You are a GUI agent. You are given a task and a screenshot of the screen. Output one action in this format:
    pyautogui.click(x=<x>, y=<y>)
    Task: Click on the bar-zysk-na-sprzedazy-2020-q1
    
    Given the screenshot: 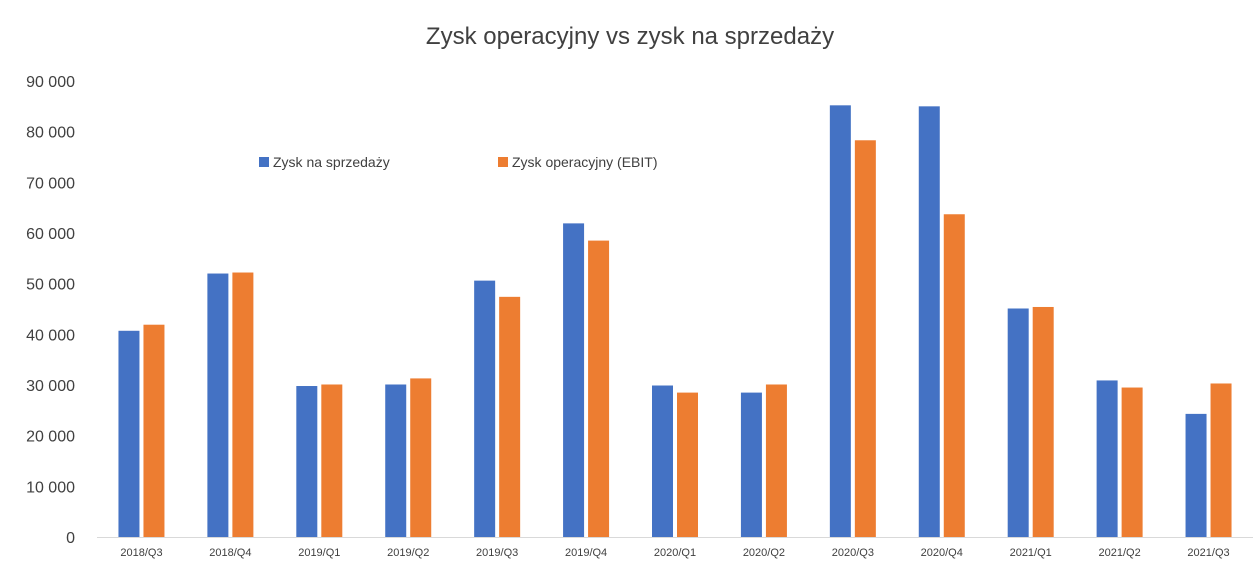 What is the action you would take?
    pyautogui.click(x=662, y=461)
    